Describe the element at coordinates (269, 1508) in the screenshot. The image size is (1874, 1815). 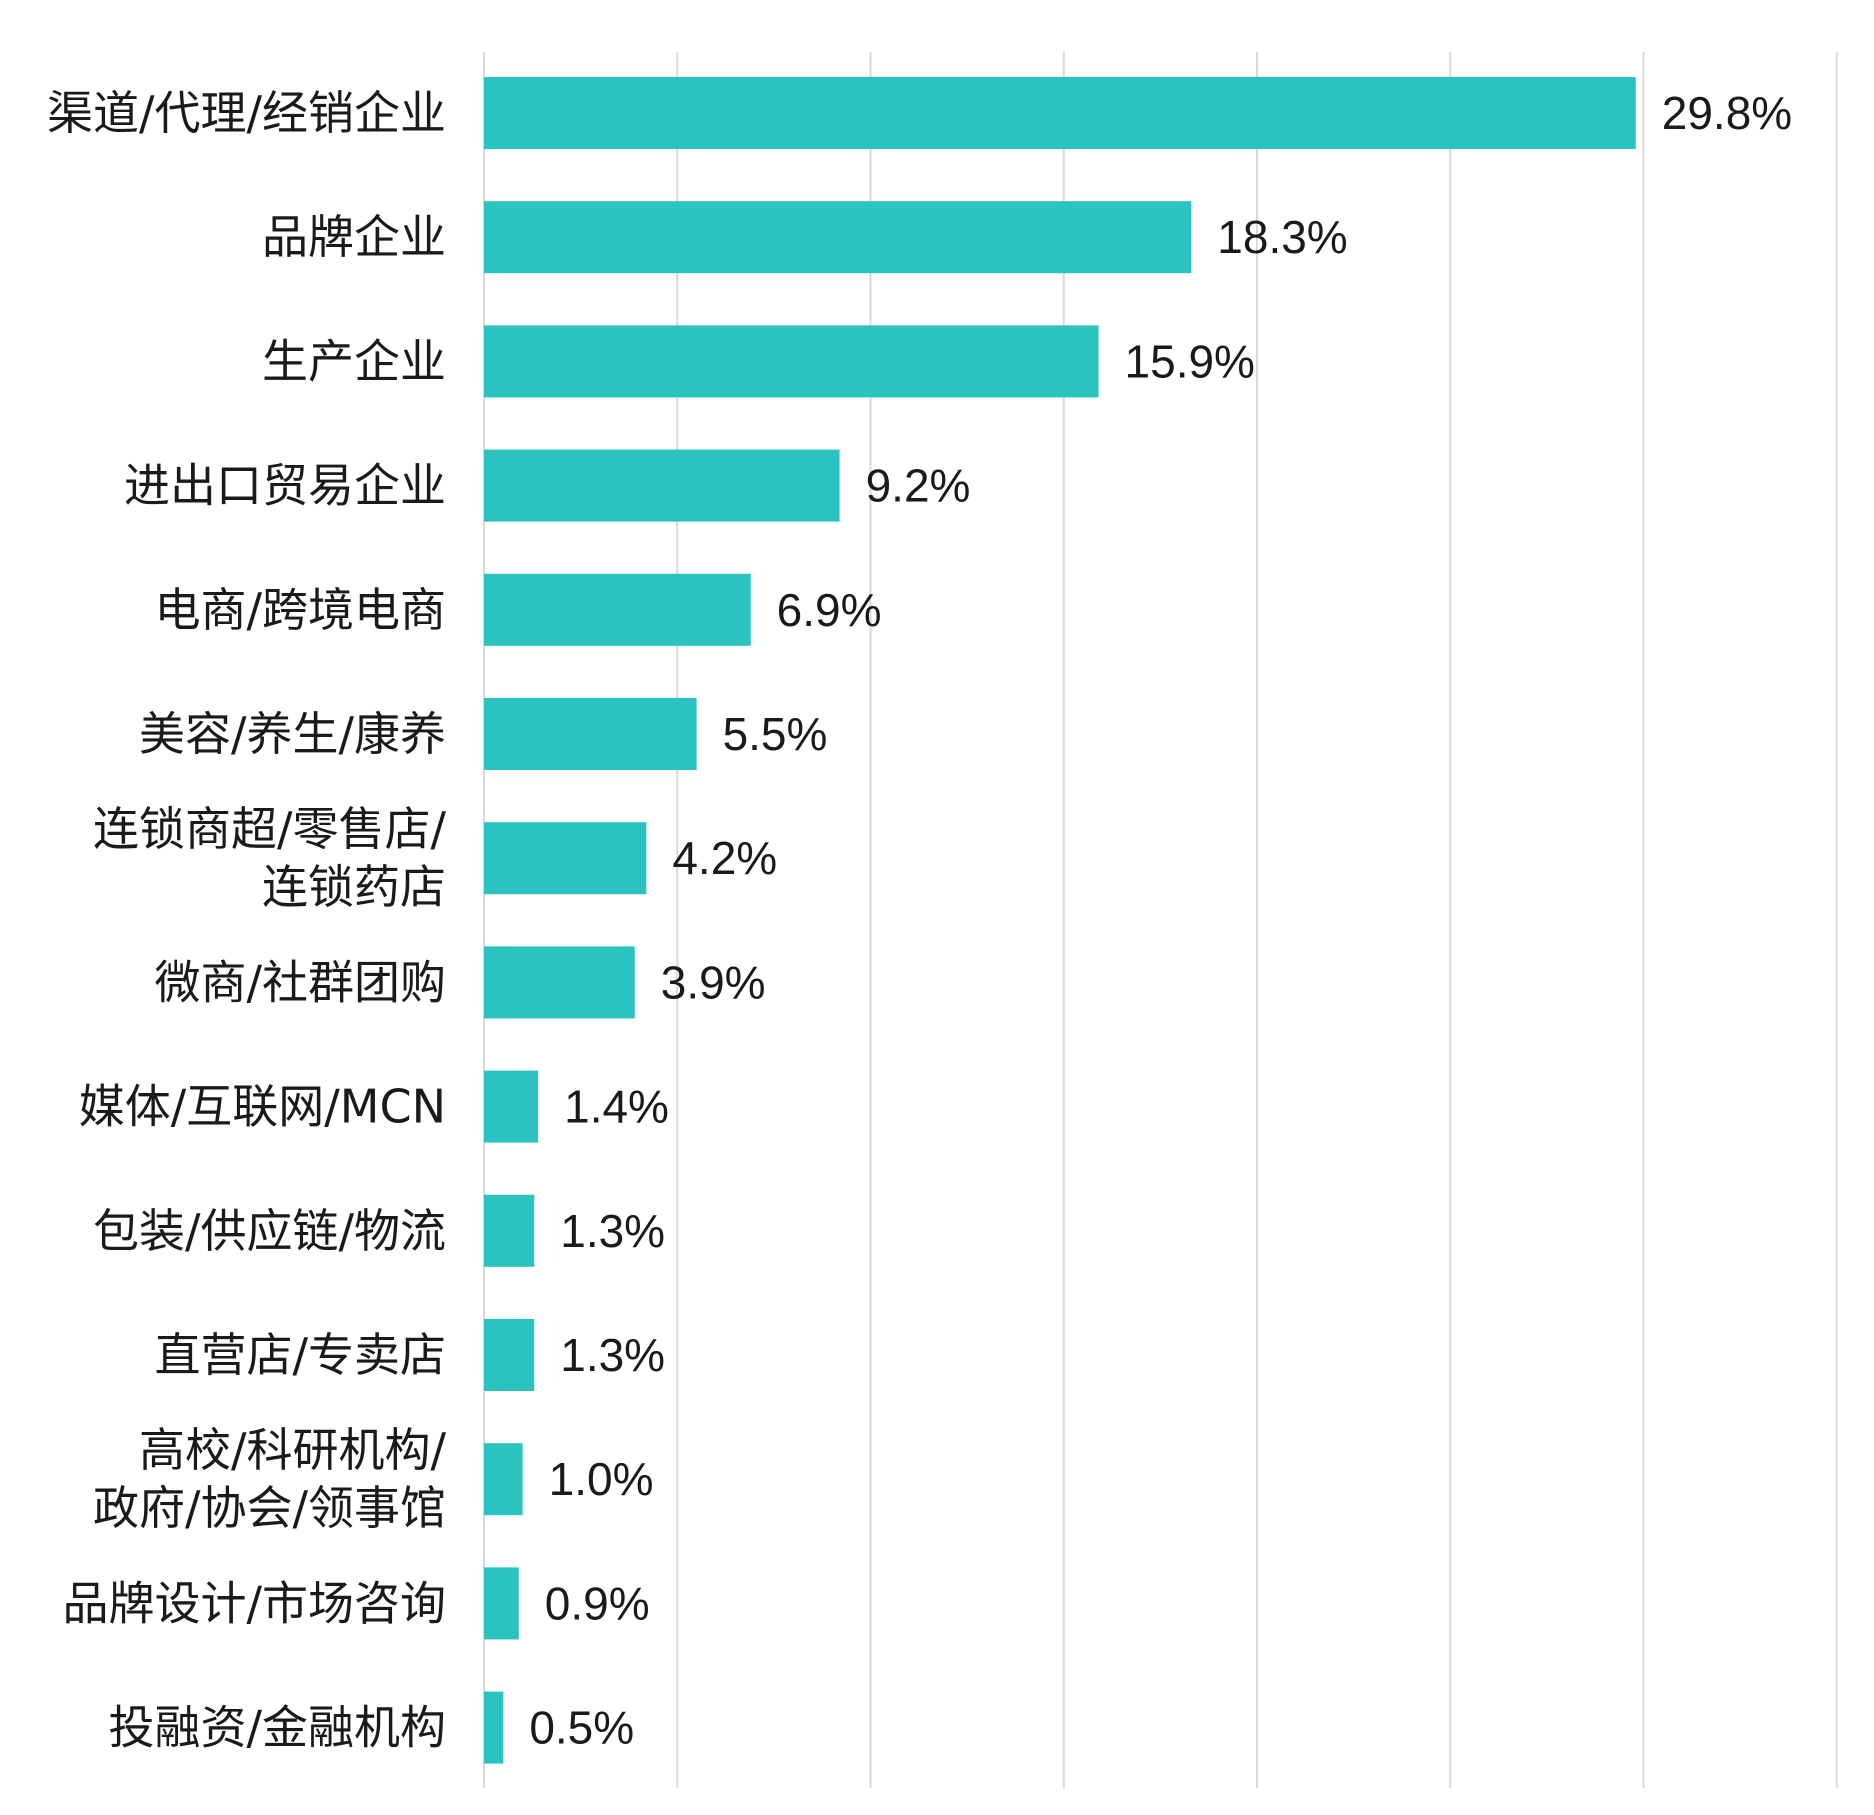
I see `category-label: 政府/协会/领事馆` at that location.